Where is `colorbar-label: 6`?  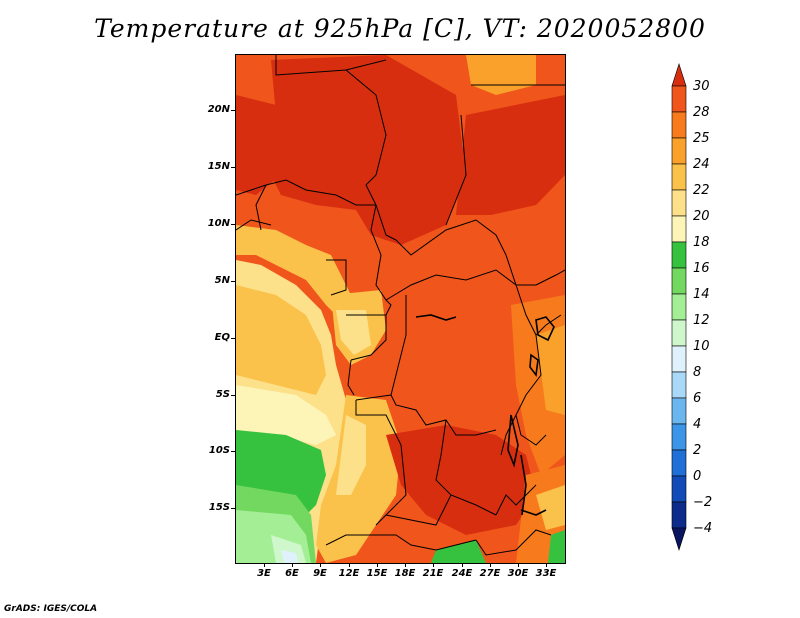
colorbar-label: 6 is located at coordinates (697, 398).